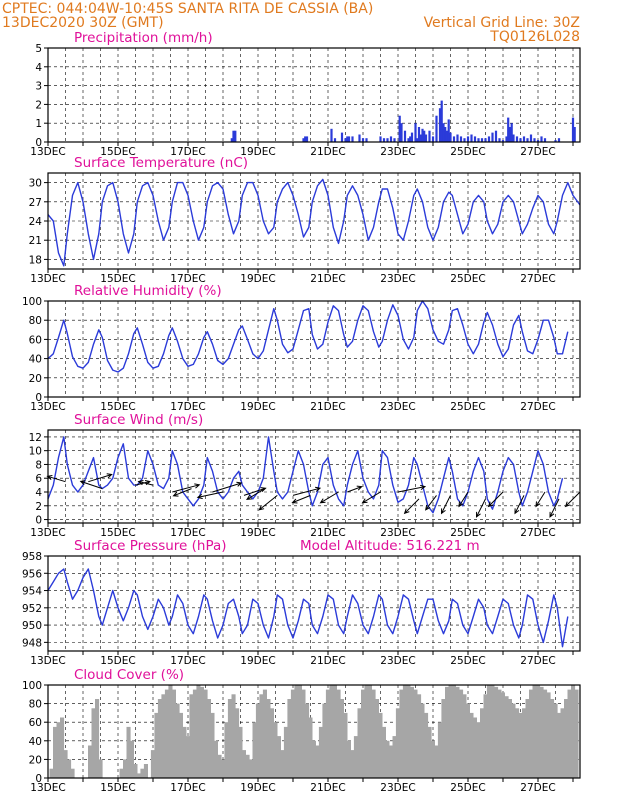 Image resolution: width=618 pixels, height=800 pixels. I want to click on temperature-ytick-label: 21, so click(35, 241).